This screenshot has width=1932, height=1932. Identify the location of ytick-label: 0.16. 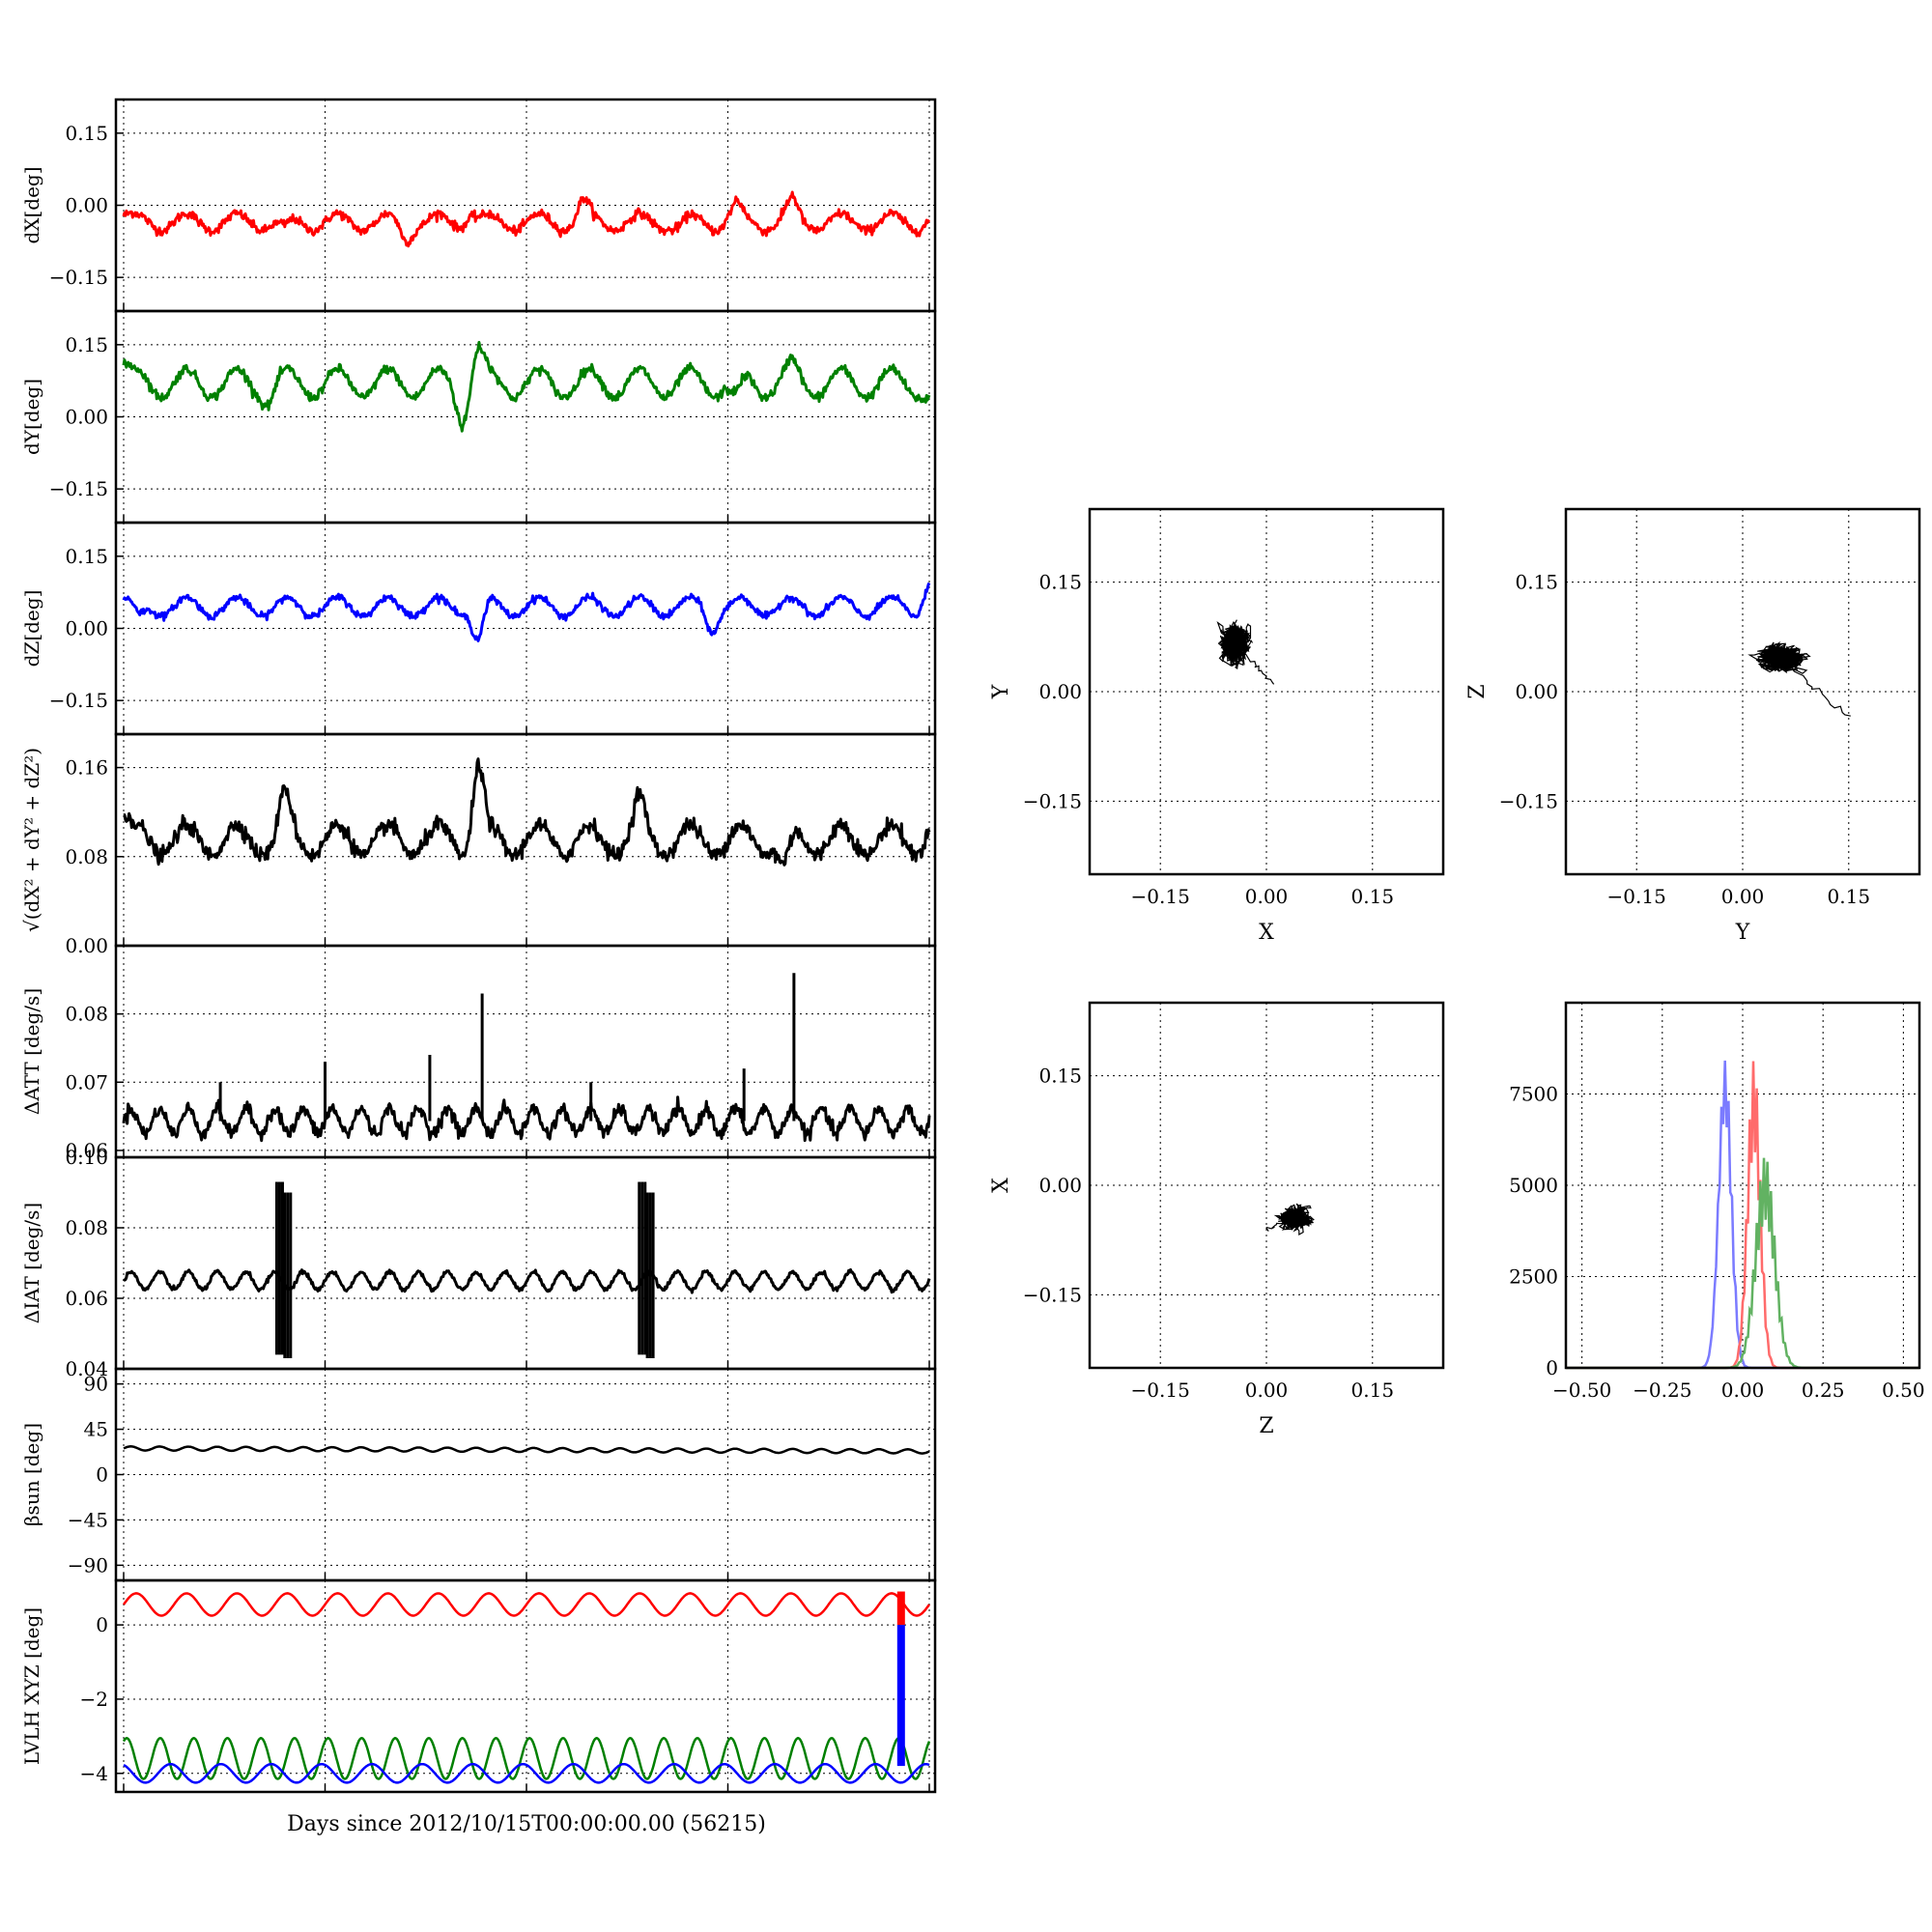
(86, 768).